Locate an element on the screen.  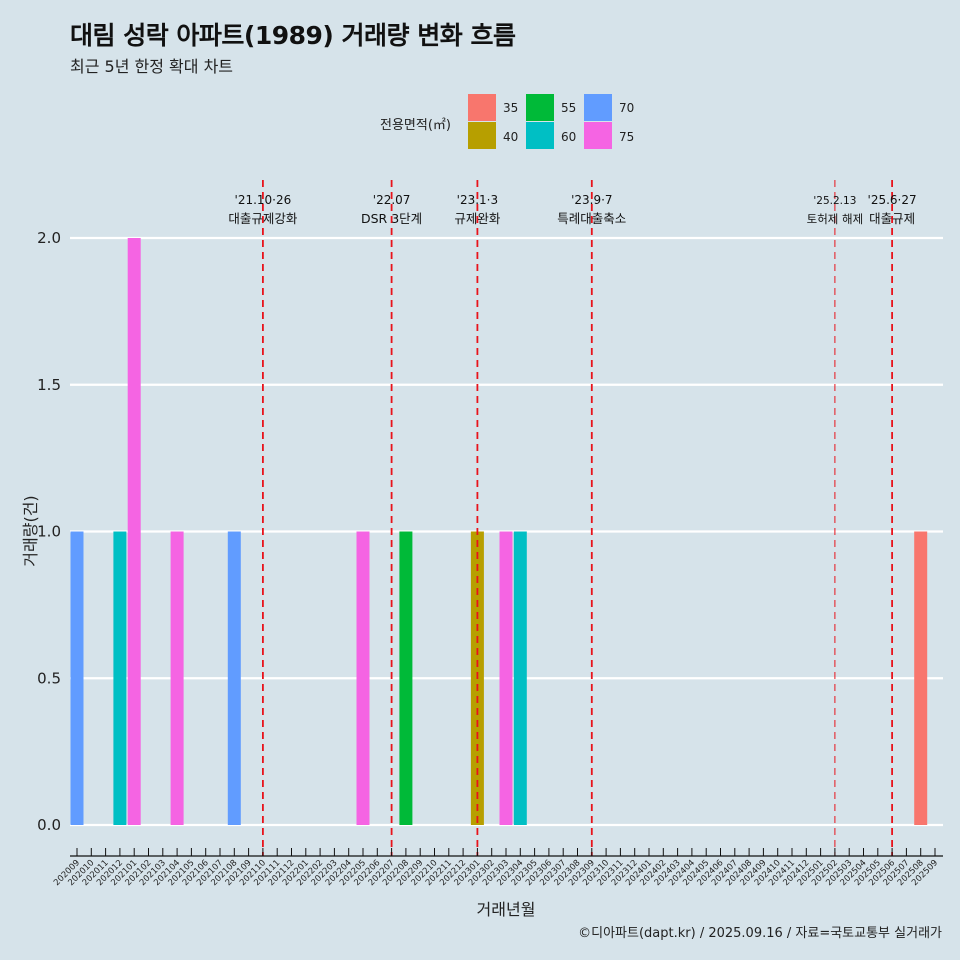
x-axis-label: 거래년월 is located at coordinates (506, 909).